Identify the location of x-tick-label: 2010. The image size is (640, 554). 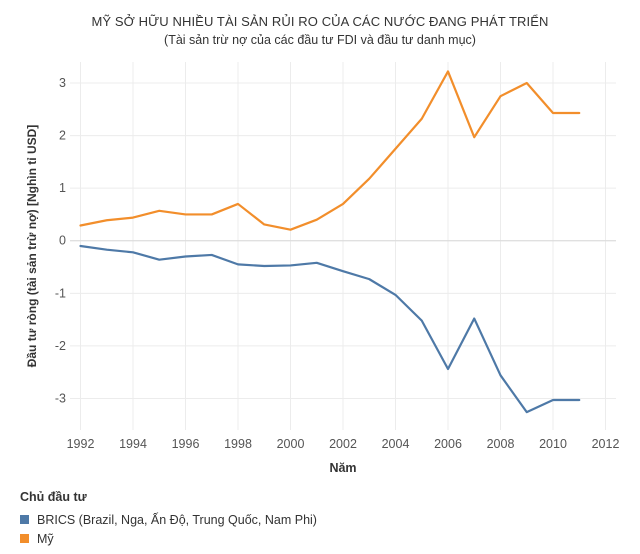
(553, 444).